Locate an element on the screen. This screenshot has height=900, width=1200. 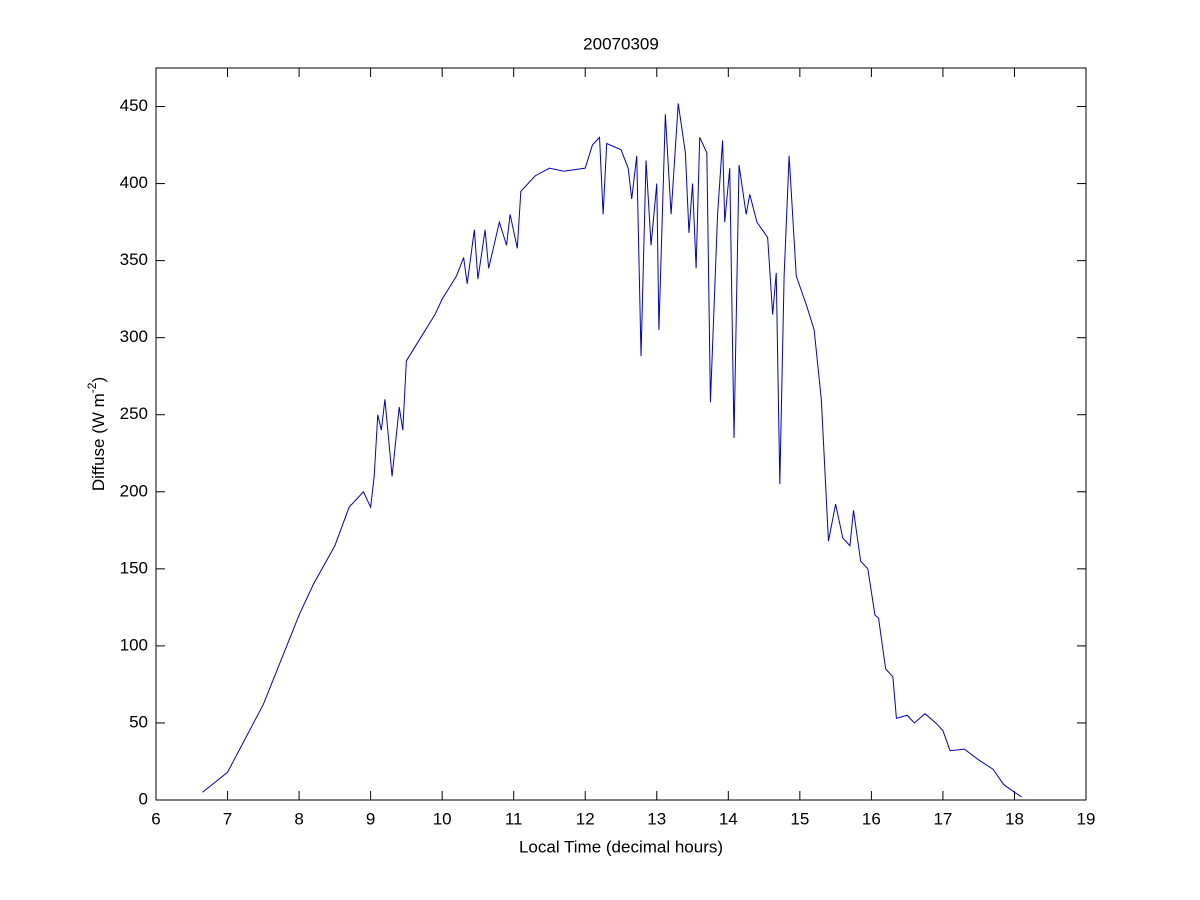
y-tick-label: 200 is located at coordinates (134, 490).